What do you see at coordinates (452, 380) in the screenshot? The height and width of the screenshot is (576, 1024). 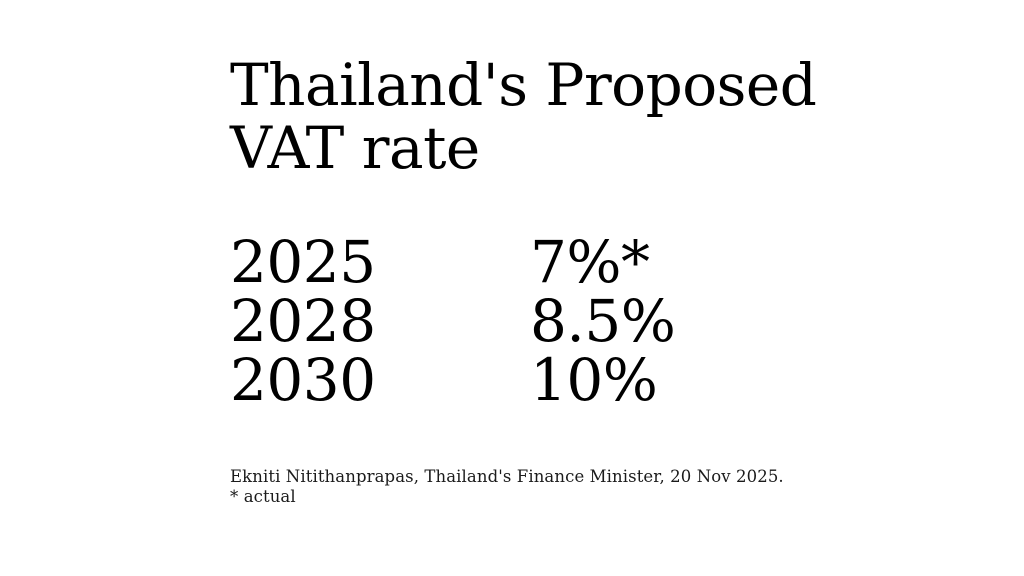 I see `table-row: 2030 10%` at bounding box center [452, 380].